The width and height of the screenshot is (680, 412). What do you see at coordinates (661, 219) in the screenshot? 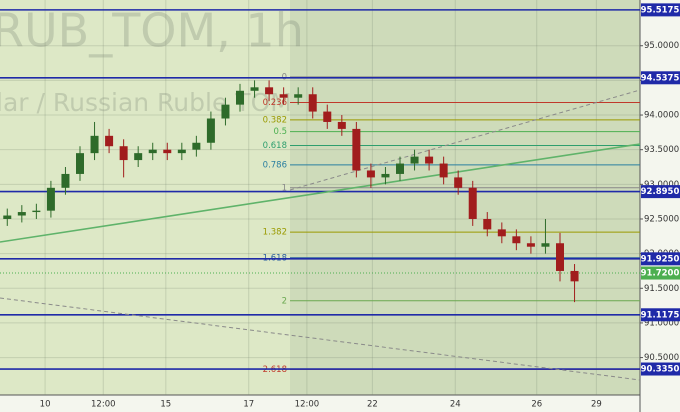
I see `y-tick-label: 92.5000` at bounding box center [661, 219].